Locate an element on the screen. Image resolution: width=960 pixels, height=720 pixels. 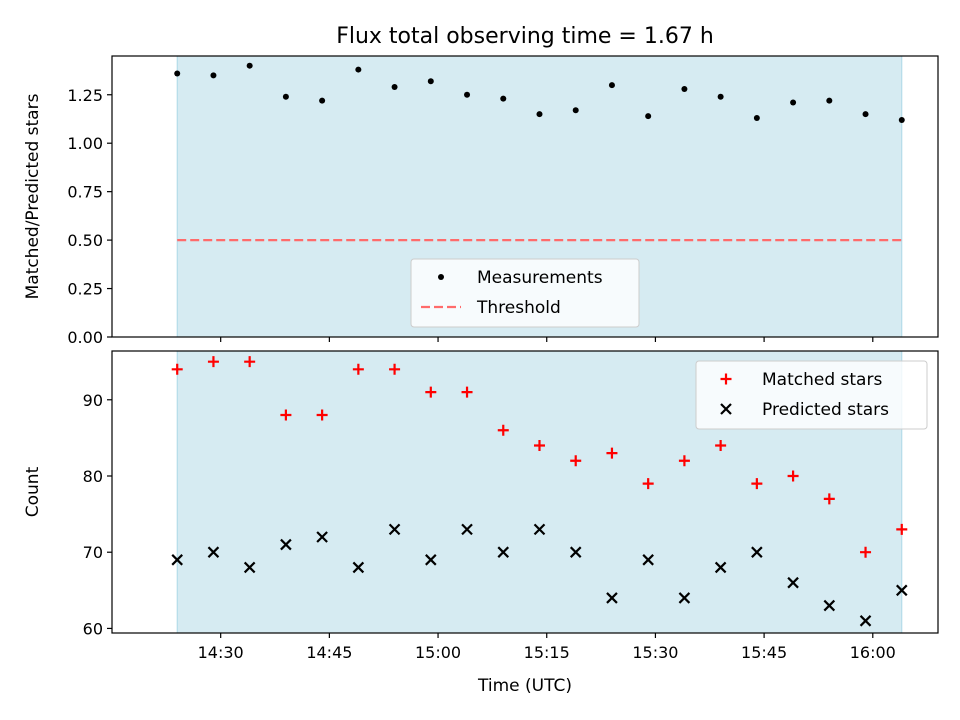
y-tick-label: 60 is located at coordinates (93, 628).